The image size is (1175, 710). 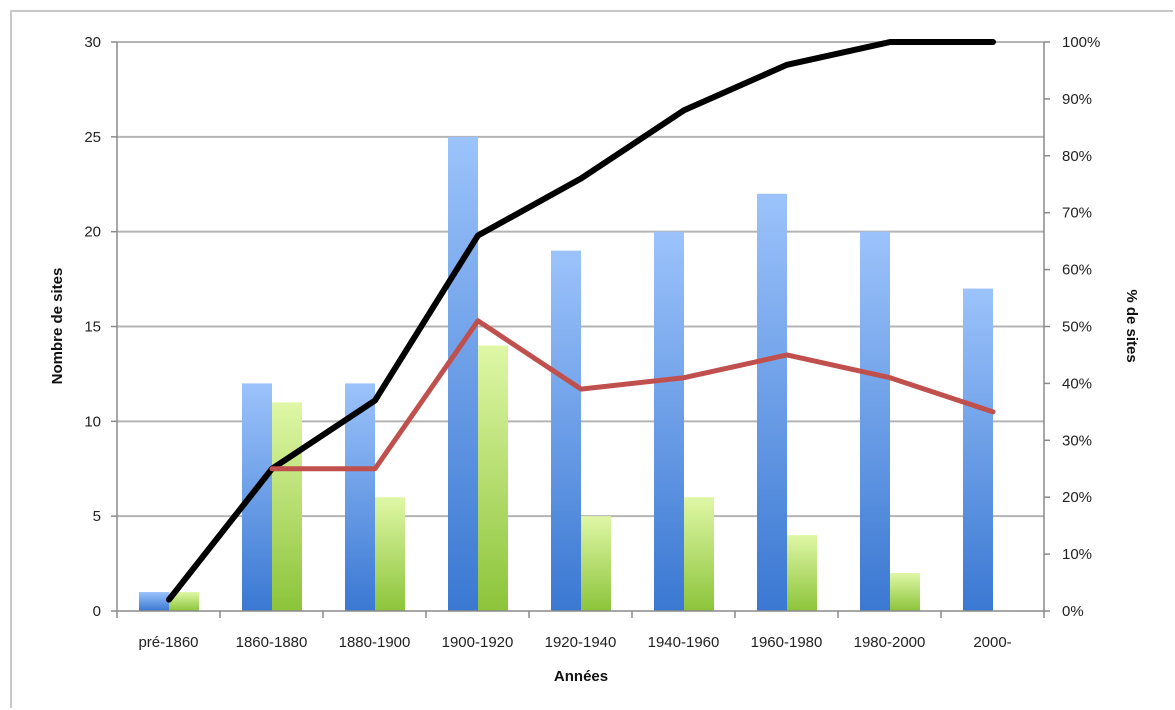 I want to click on y2-axis-title: % de sites, so click(x=1131, y=325).